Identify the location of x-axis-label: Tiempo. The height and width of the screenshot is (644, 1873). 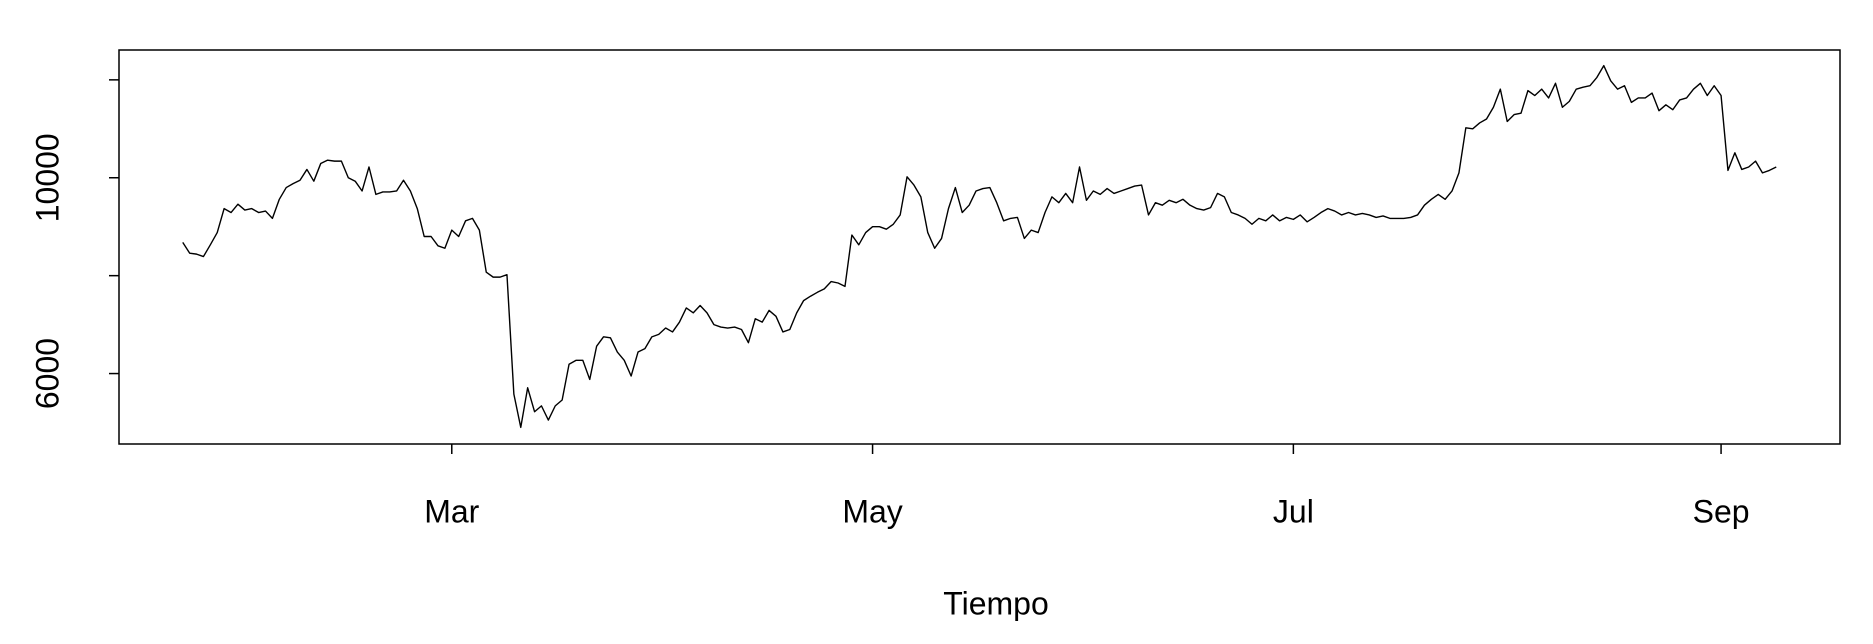
(996, 603).